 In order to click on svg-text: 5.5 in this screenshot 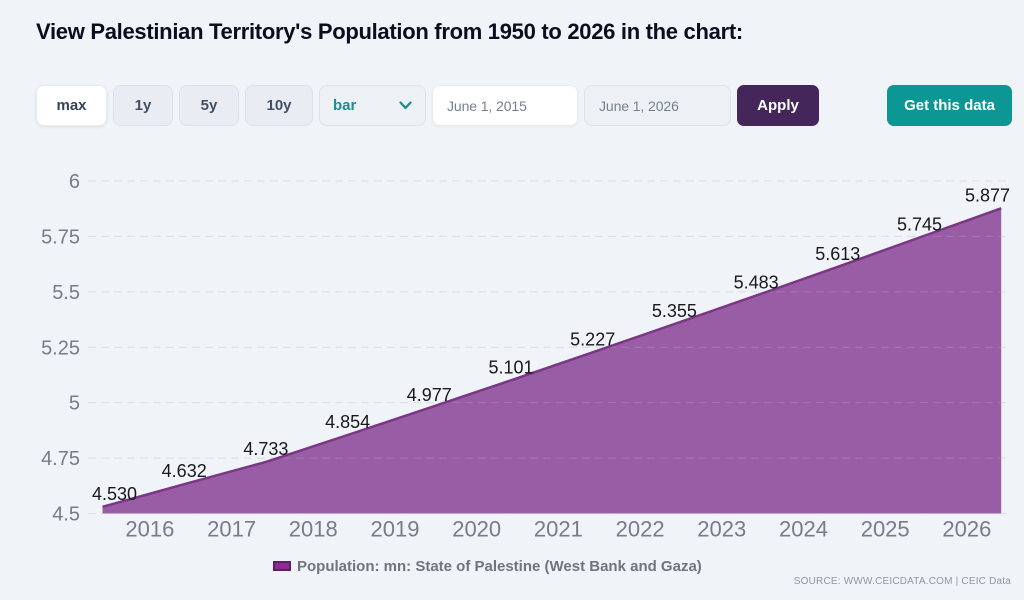, I will do `click(66, 293)`.